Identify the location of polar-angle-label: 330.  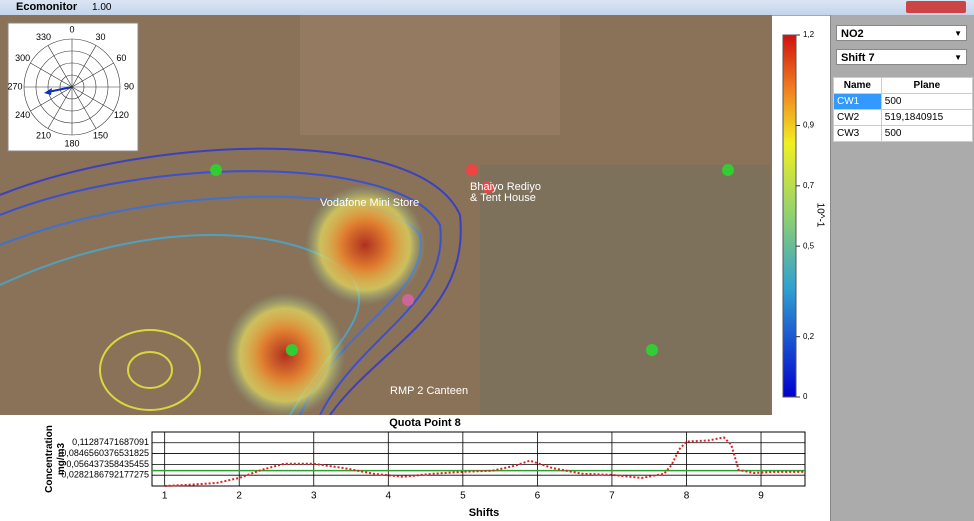
(43, 37).